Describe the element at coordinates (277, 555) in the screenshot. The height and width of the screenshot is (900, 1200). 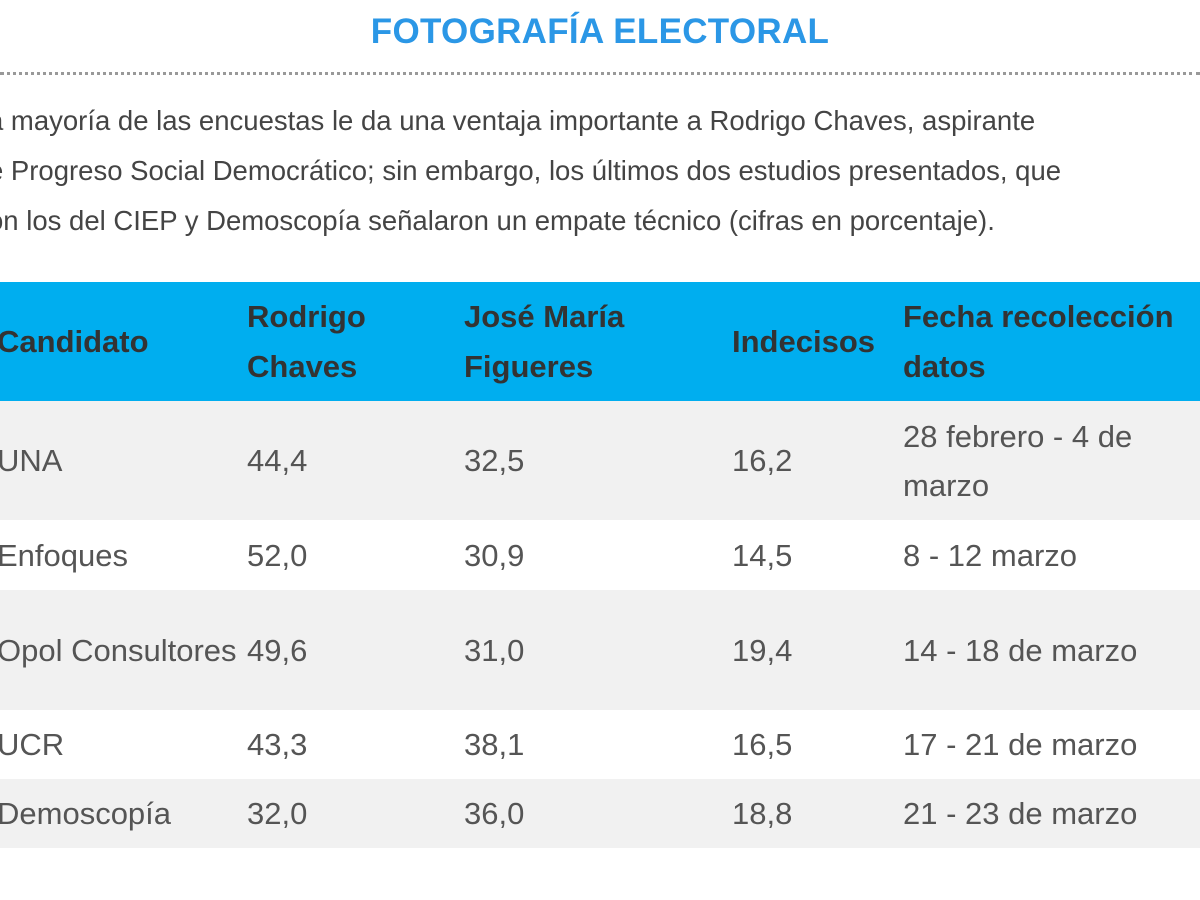
I see `cell-chaves: 52,0` at that location.